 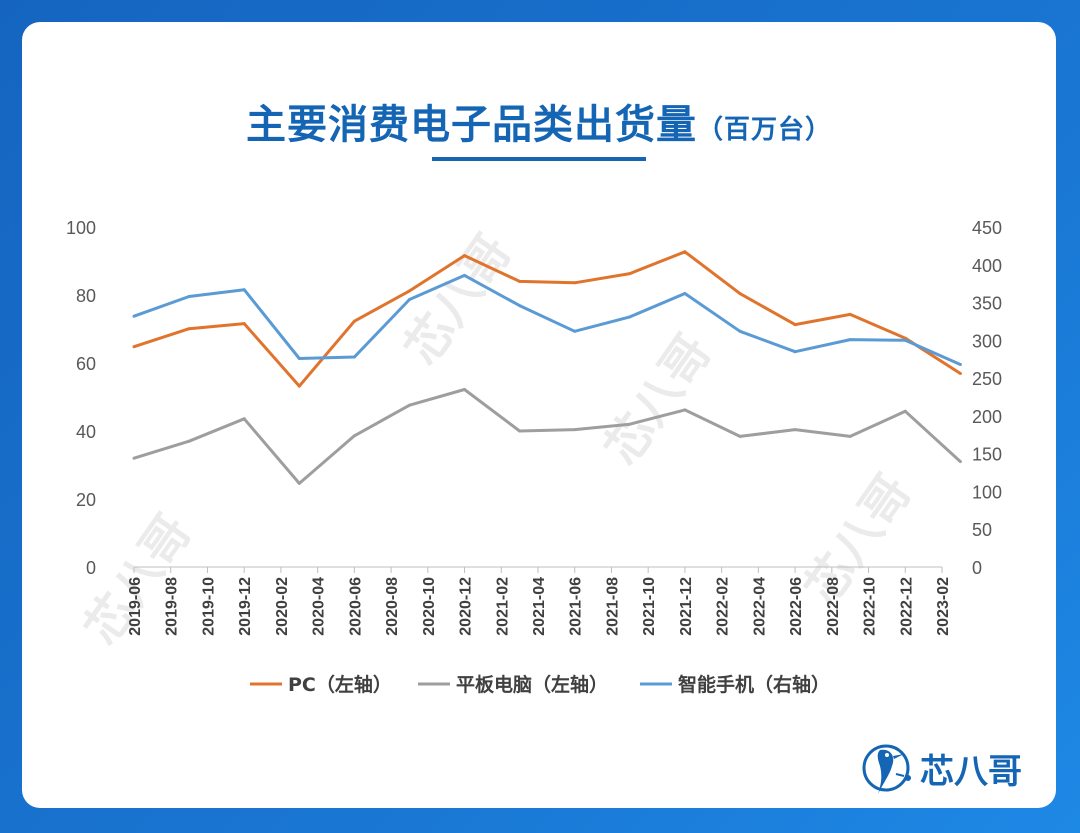 I want to click on legend-label: PC（左轴）, so click(x=340, y=684).